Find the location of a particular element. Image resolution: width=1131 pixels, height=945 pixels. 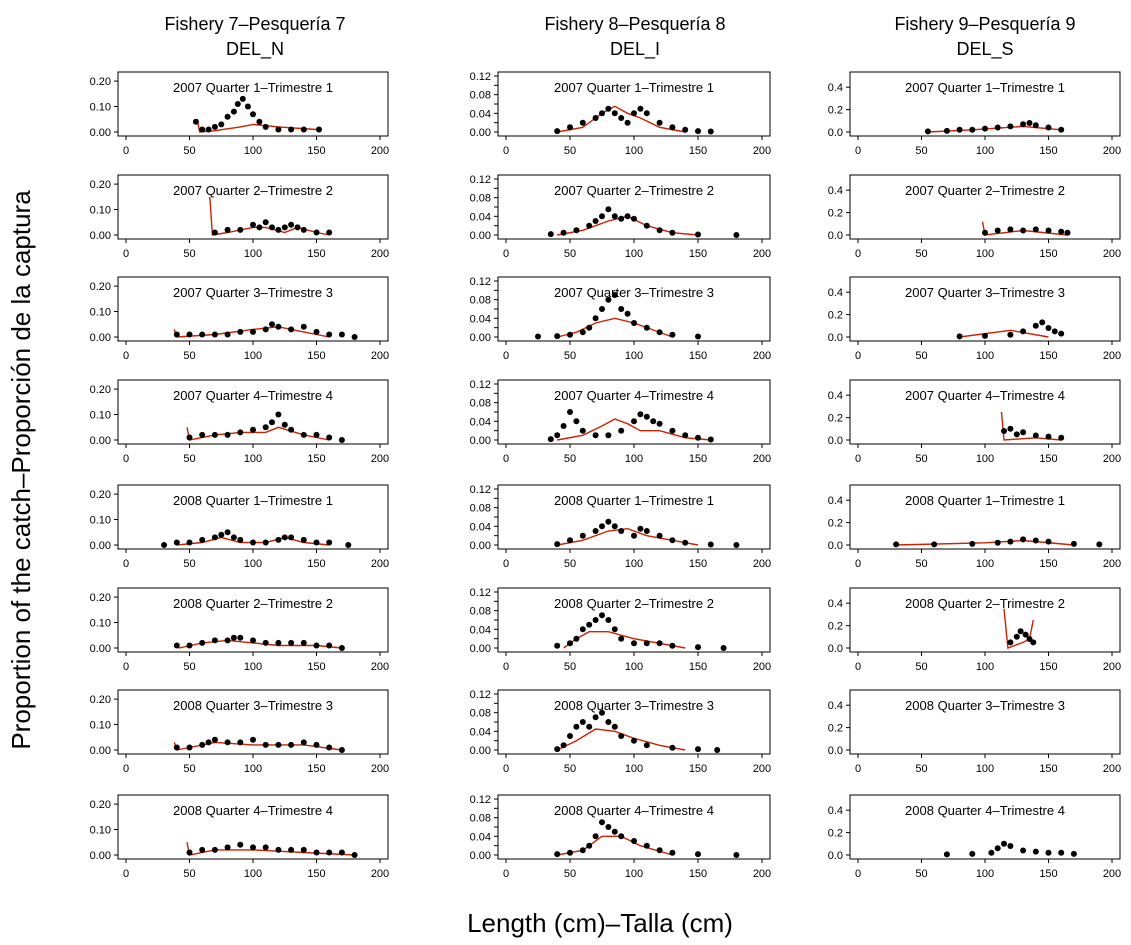

panel-title: 2008 Quarter 3–Trimestre 3 is located at coordinates (253, 705).